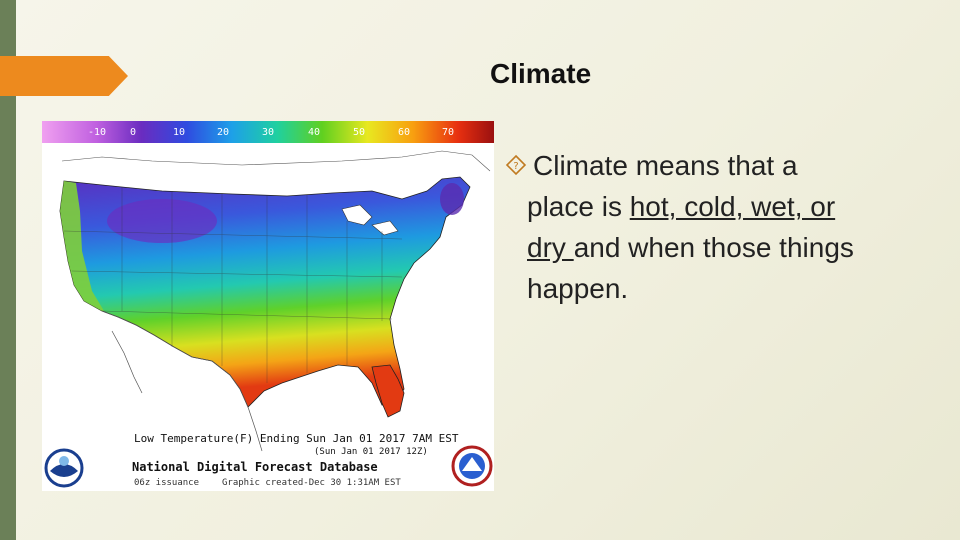 The image size is (960, 540). I want to click on noaa-logo, so click(64, 468).